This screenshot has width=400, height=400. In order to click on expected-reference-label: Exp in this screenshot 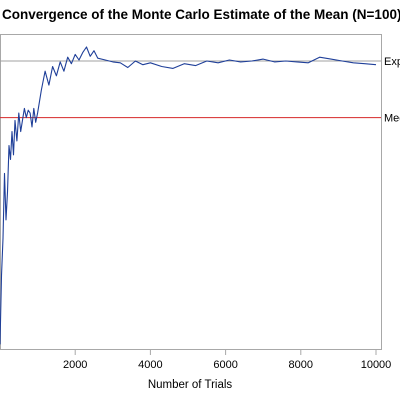, I will do `click(392, 62)`.